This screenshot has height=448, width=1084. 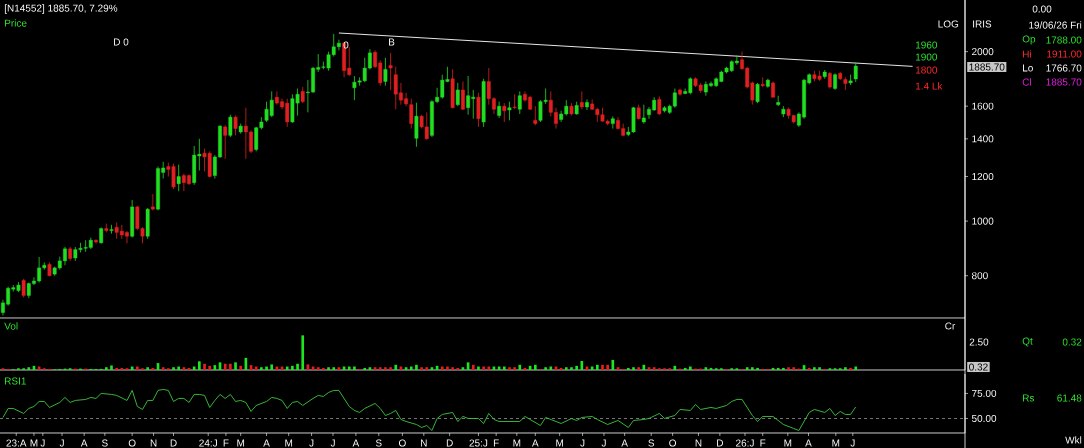 What do you see at coordinates (984, 393) in the screenshot?
I see `y-tick-label: 75.00` at bounding box center [984, 393].